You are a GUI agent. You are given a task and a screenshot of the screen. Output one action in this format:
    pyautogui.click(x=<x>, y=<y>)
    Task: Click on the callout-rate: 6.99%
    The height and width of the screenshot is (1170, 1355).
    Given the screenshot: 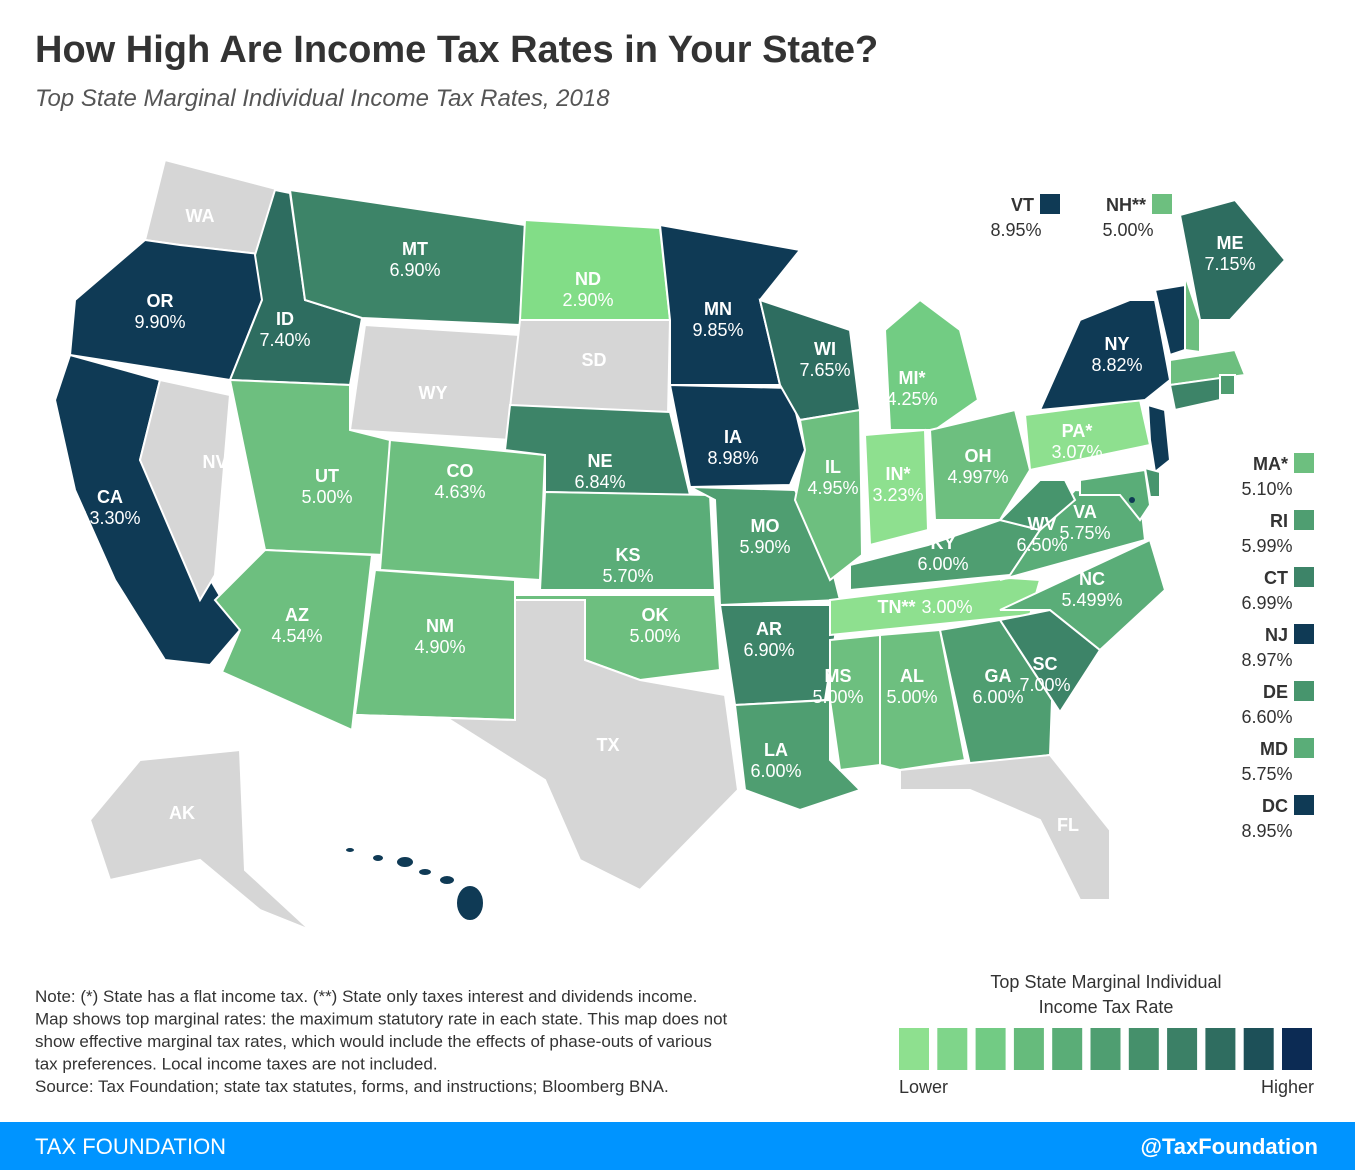 What is the action you would take?
    pyautogui.click(x=1266, y=603)
    